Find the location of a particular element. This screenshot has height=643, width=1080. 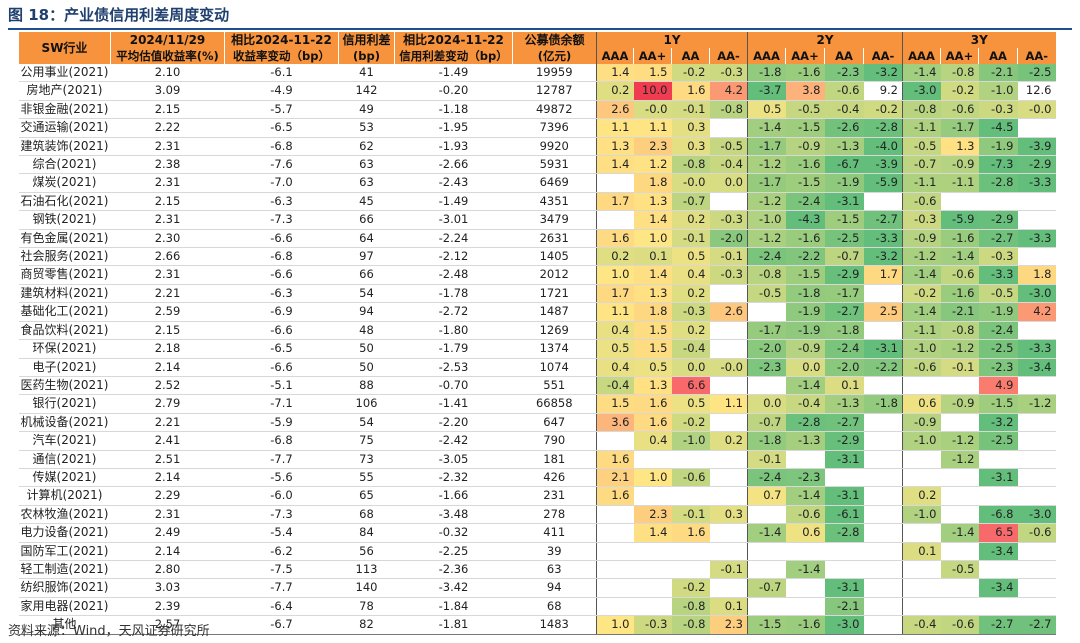

header-rating: AA is located at coordinates (690, 56).